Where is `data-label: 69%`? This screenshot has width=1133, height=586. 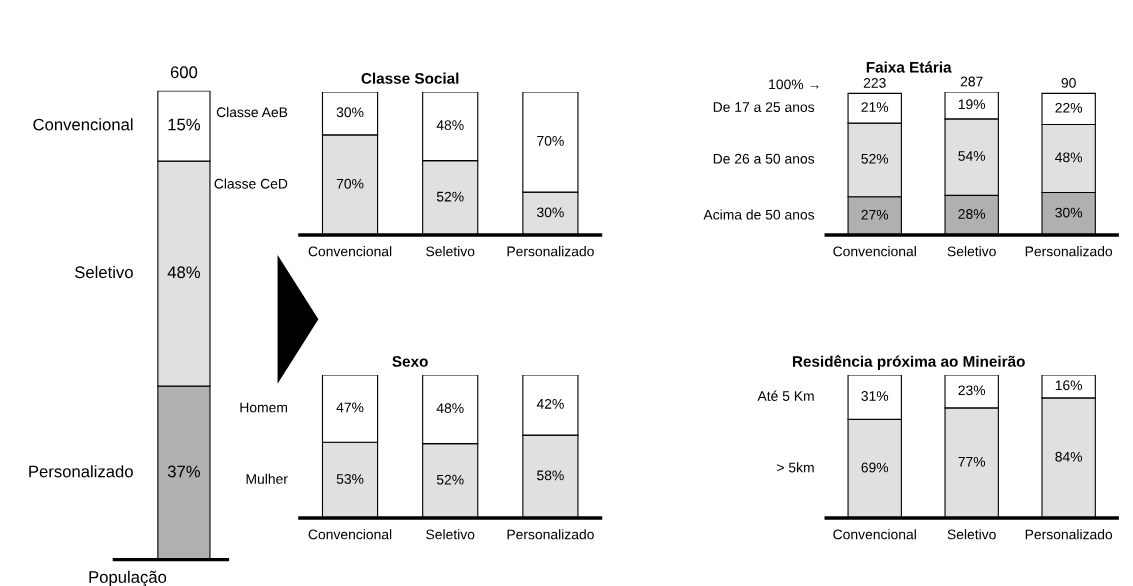
data-label: 69% is located at coordinates (875, 467).